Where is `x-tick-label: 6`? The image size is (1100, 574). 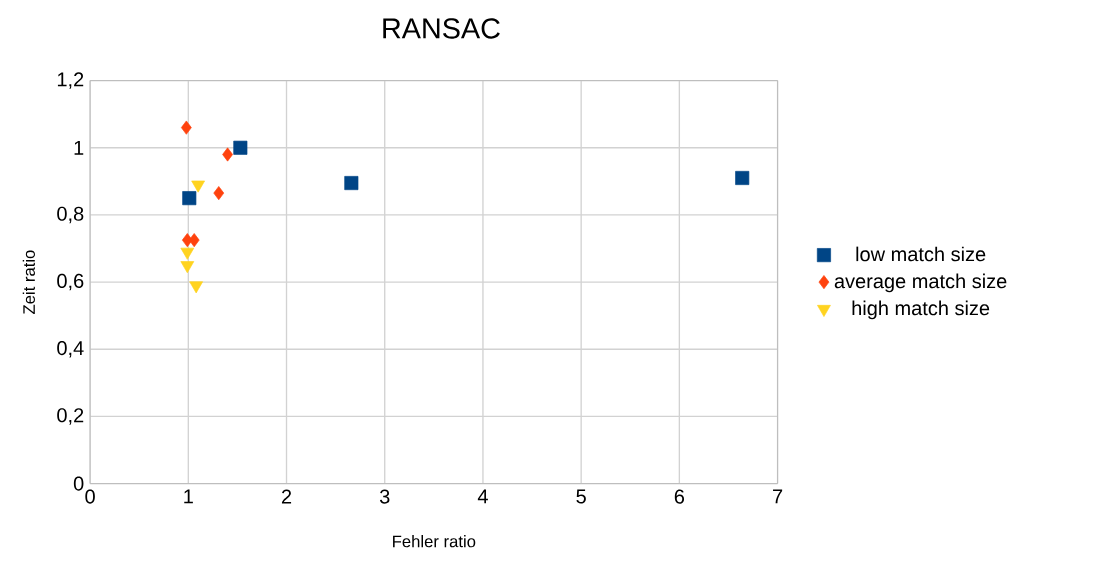
x-tick-label: 6 is located at coordinates (679, 496).